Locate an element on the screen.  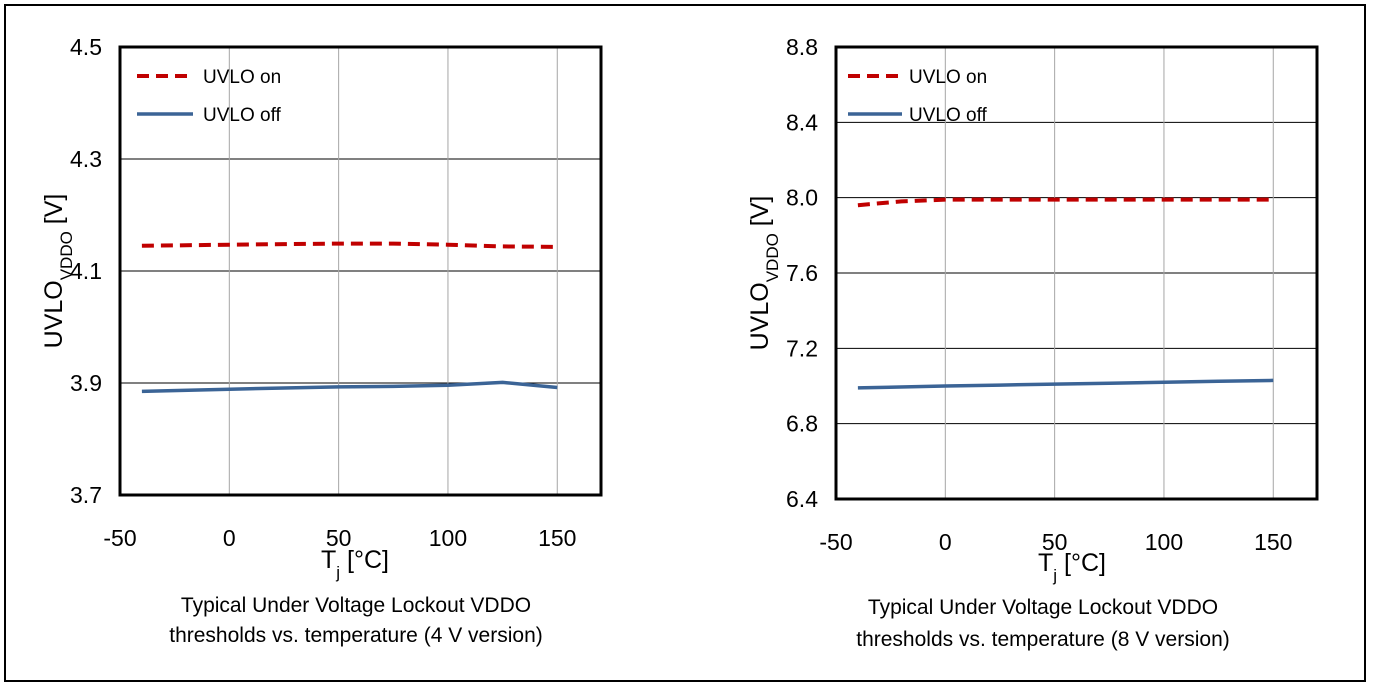
y-tick-label: 7.6 is located at coordinates (802, 273).